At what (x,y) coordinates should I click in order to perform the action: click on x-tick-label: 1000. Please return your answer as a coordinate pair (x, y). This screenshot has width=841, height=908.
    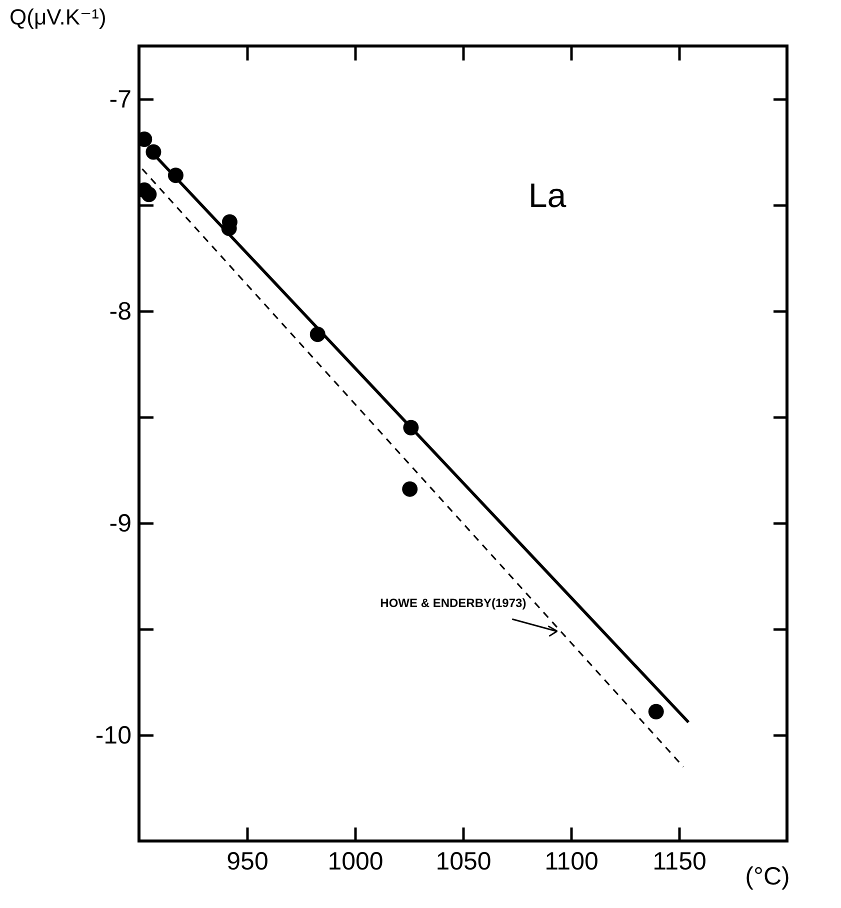
    Looking at the image, I should click on (356, 862).